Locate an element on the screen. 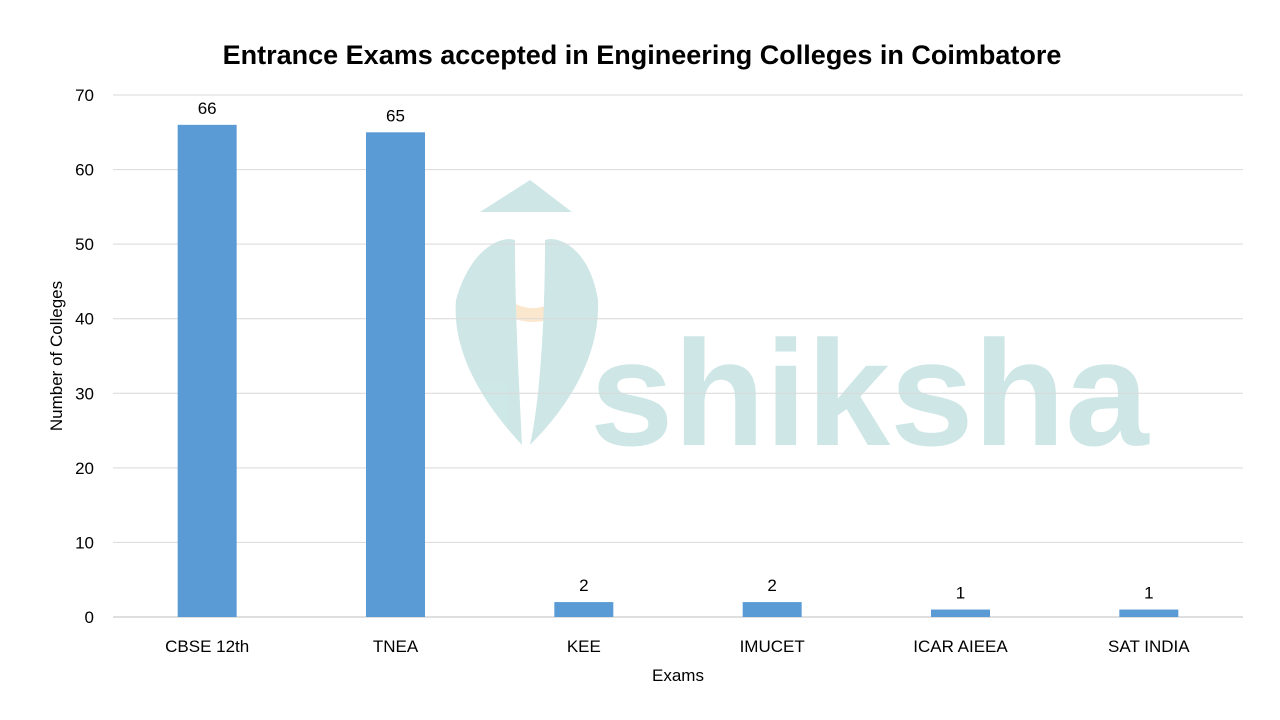 The image size is (1280, 720). logo-leaf-left is located at coordinates (488, 342).